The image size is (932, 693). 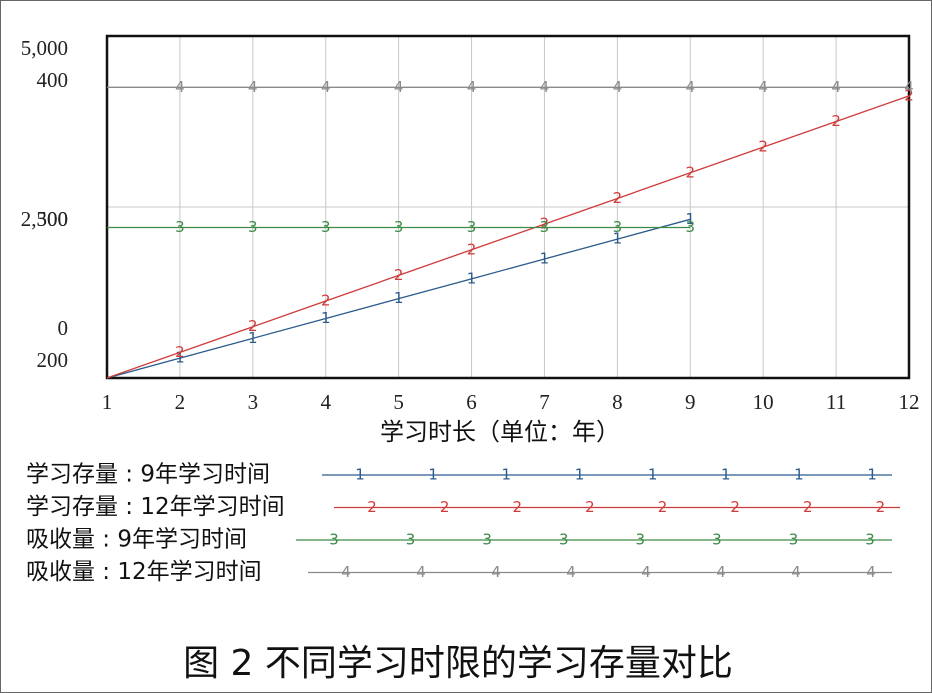 I want to click on chart-title: 图 2 不同学习时限的学习存量对比, so click(x=458, y=663).